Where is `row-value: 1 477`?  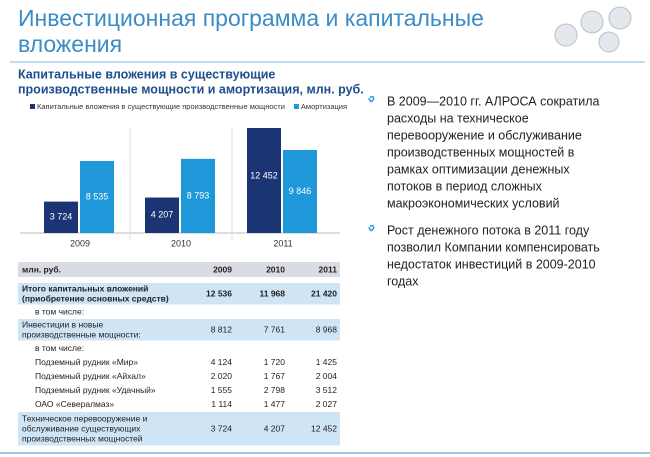 row-value: 1 477 is located at coordinates (275, 404).